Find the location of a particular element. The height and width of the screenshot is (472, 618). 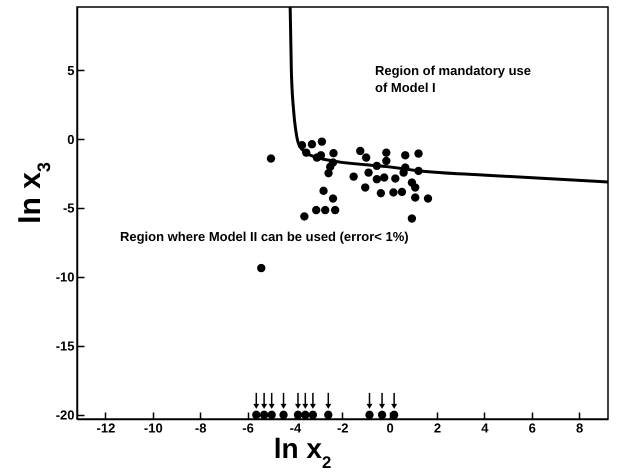

x-tick-label: -12 is located at coordinates (106, 428).